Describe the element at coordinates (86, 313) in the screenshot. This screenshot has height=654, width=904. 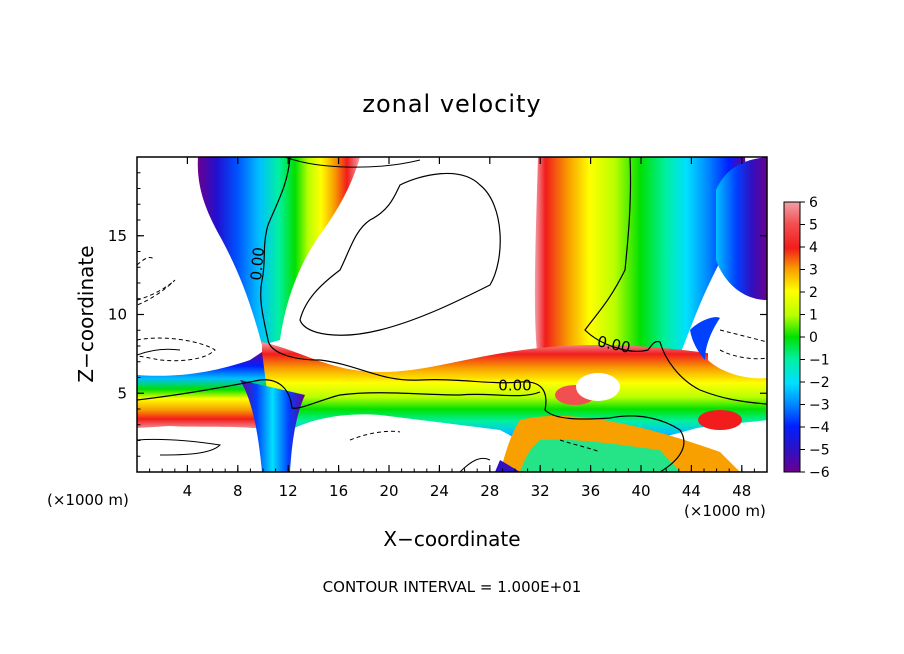
I see `y-axis-label: Z−coordinate` at that location.